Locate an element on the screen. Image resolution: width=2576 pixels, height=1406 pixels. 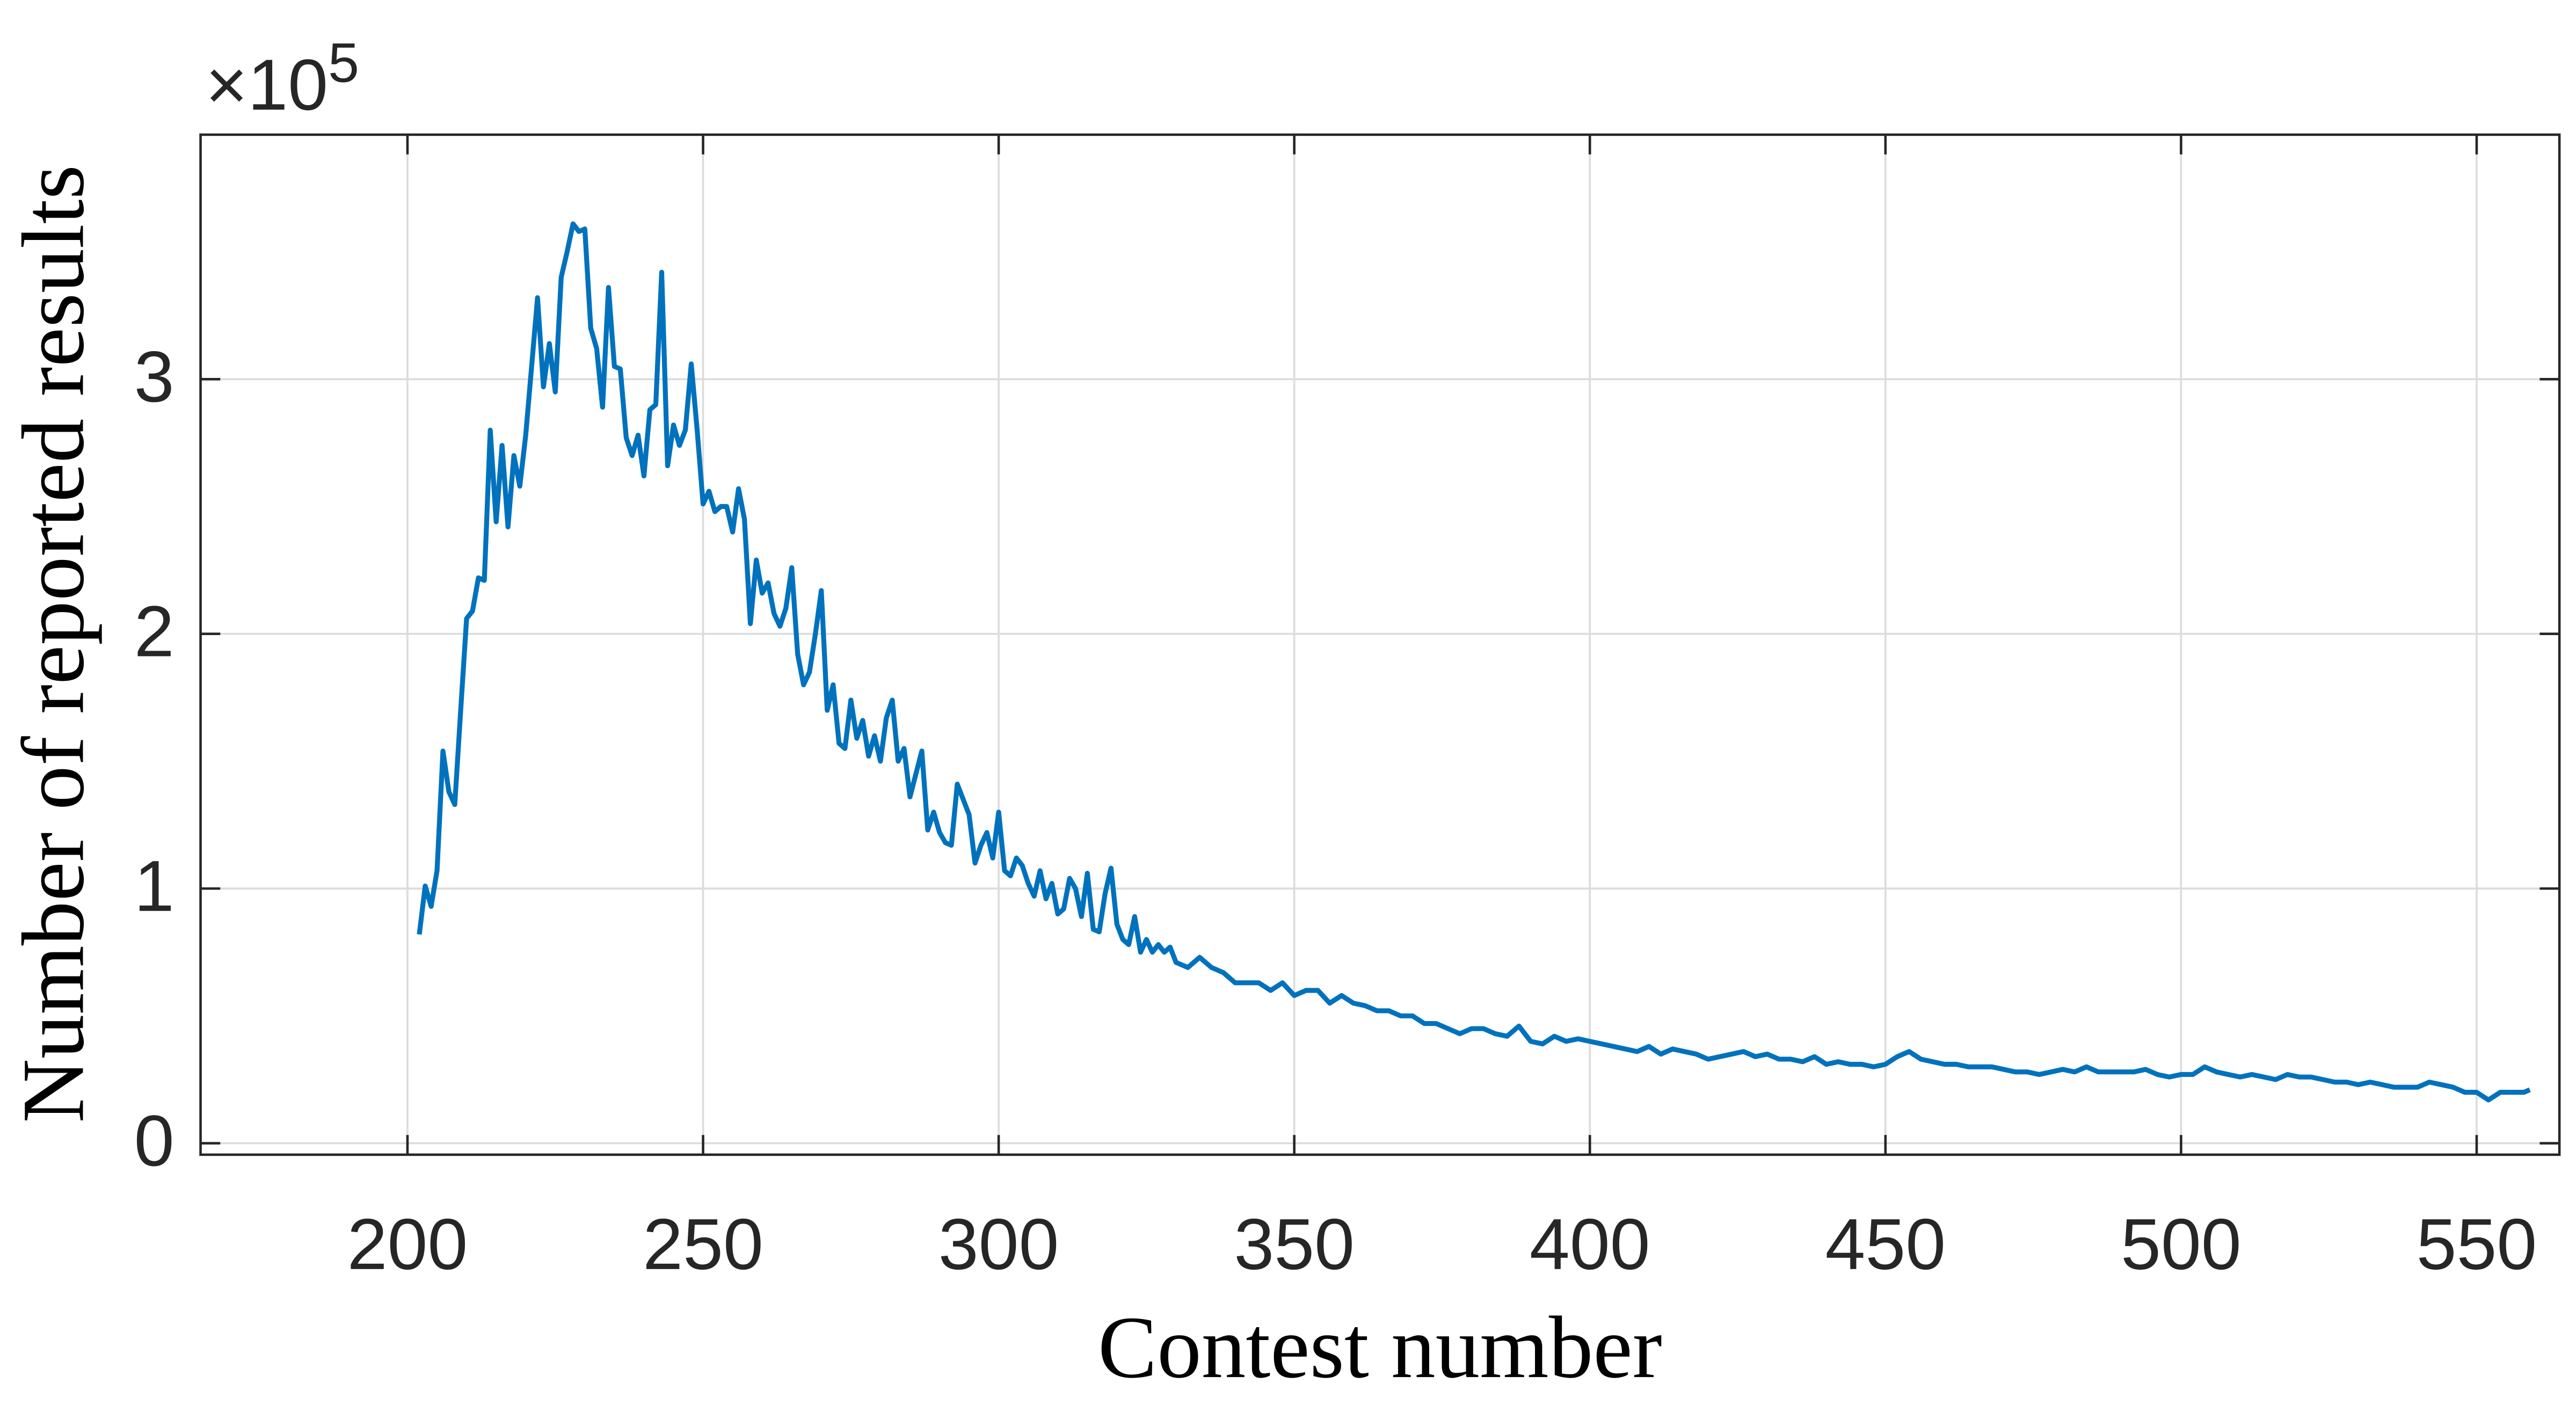
x-axis-label: Contest number is located at coordinates (1380, 1347).